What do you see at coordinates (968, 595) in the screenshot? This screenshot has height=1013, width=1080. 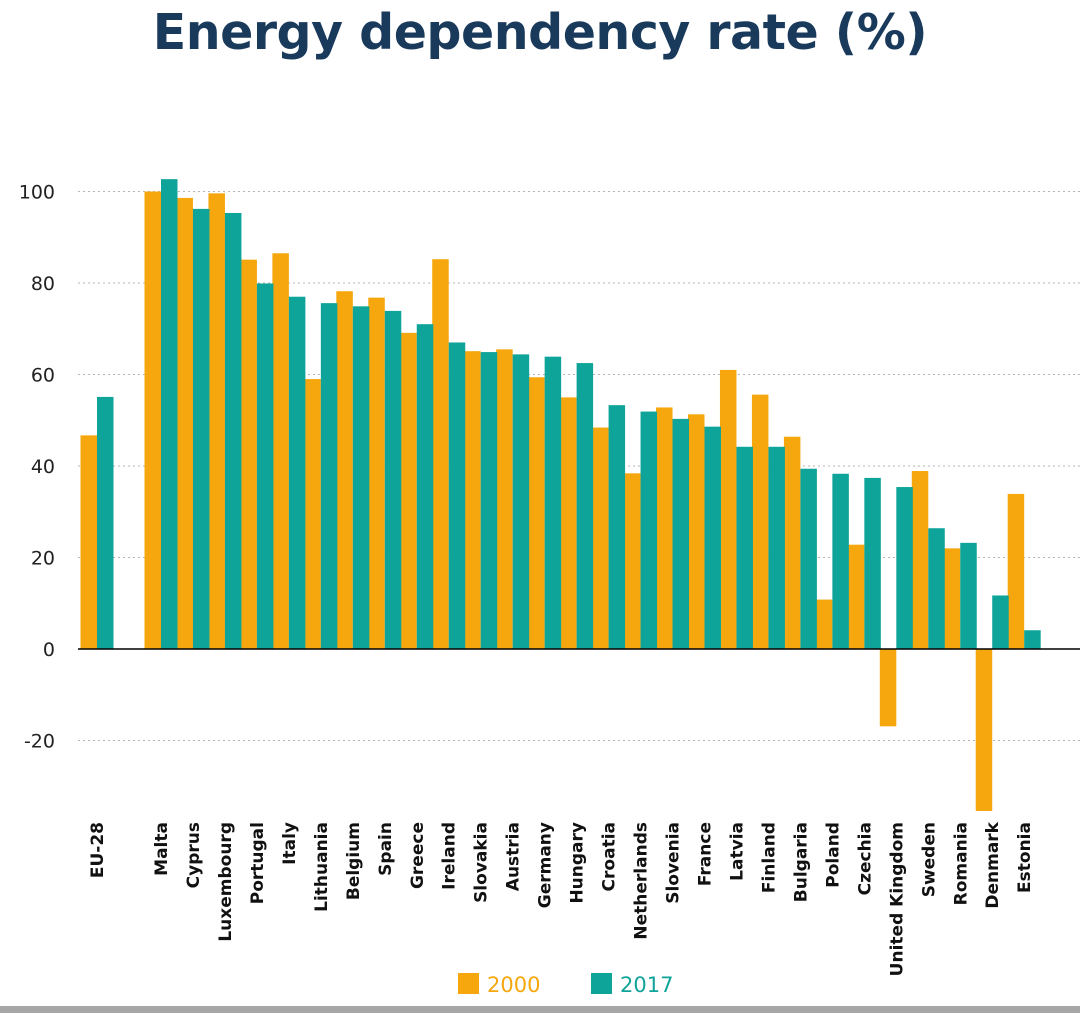 I see `bar-2017-romania` at bounding box center [968, 595].